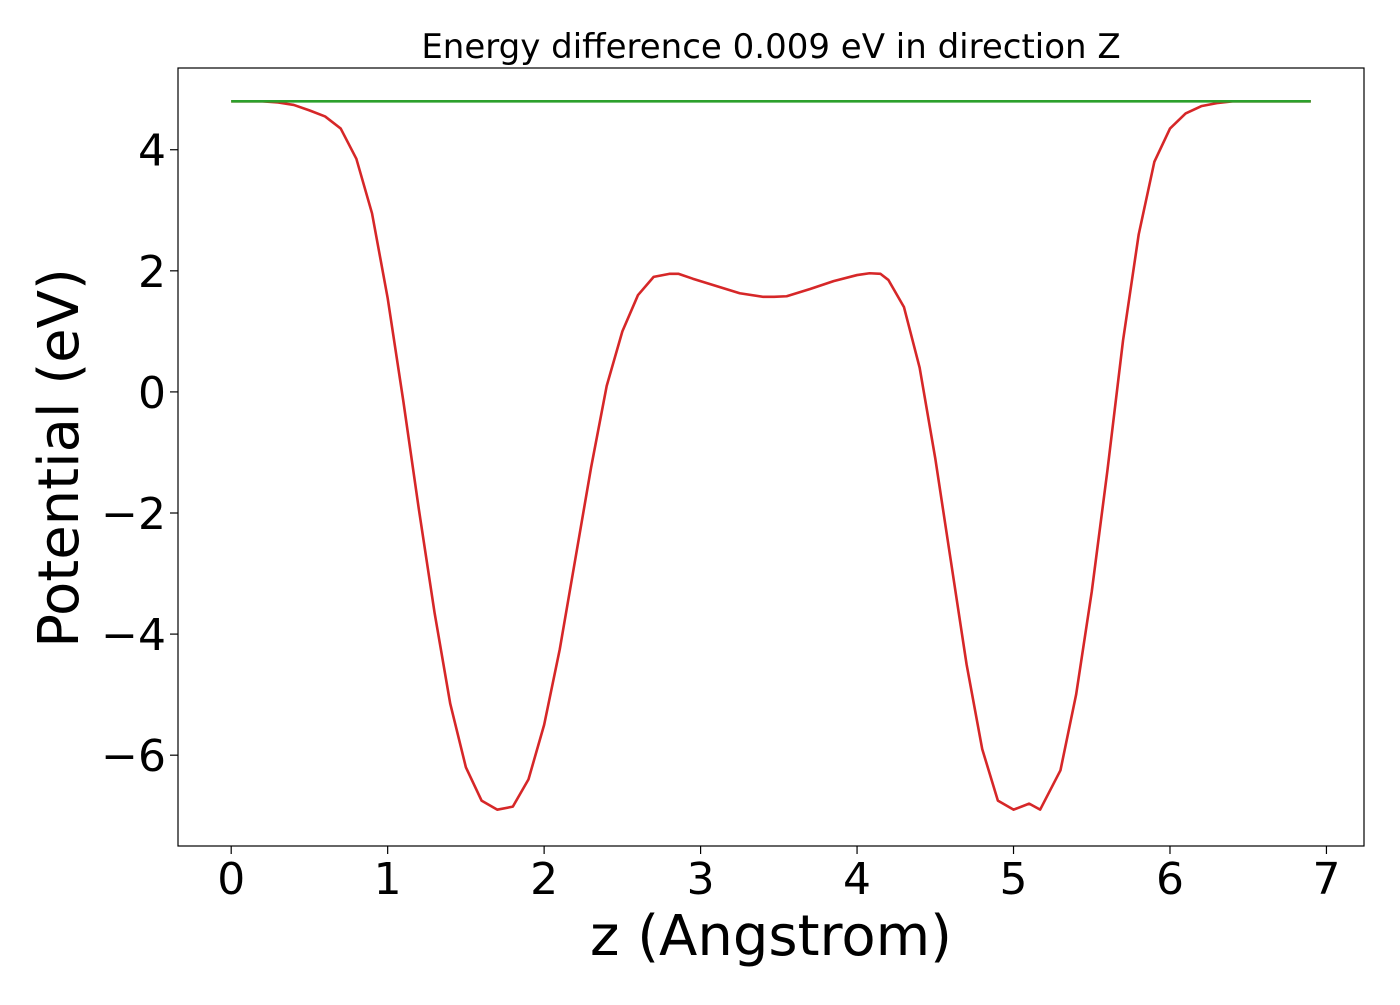  Describe the element at coordinates (771, 936) in the screenshot. I see `x-axis-label: z (Angstrom)` at that location.